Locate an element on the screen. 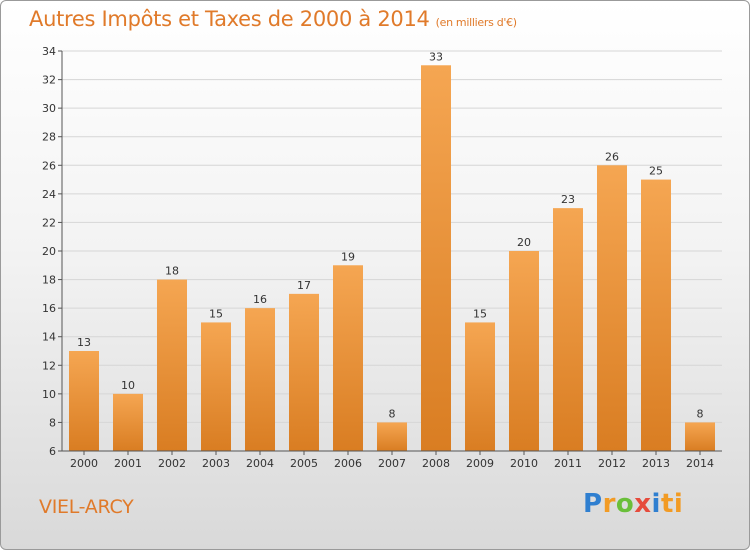  data-label: 25 is located at coordinates (656, 171).